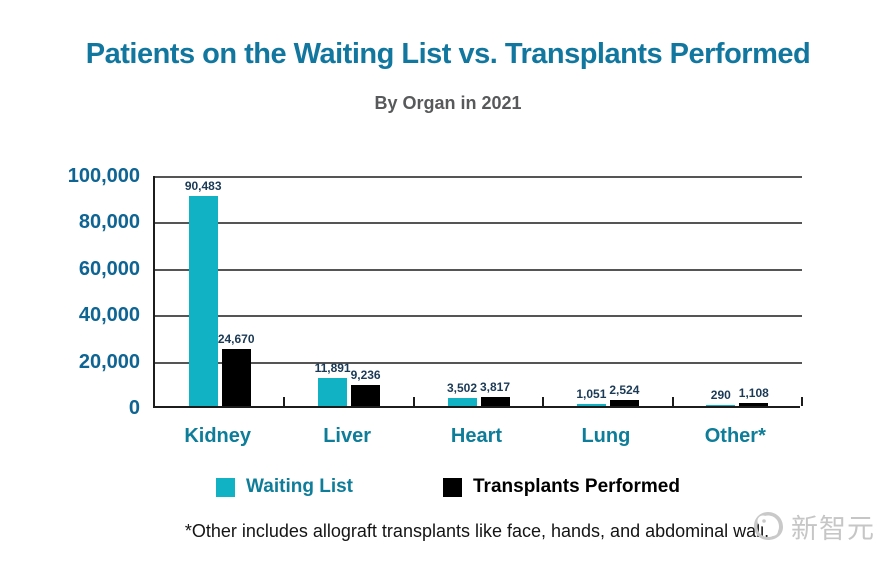 This screenshot has height=564, width=896. What do you see at coordinates (218, 436) in the screenshot?
I see `category-label-kidney: Kidney` at bounding box center [218, 436].